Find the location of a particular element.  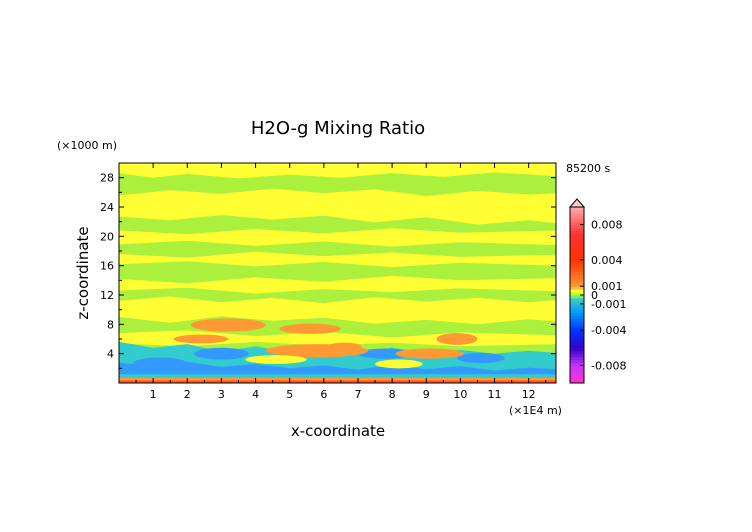

x-tick-label: 7 is located at coordinates (357, 394).